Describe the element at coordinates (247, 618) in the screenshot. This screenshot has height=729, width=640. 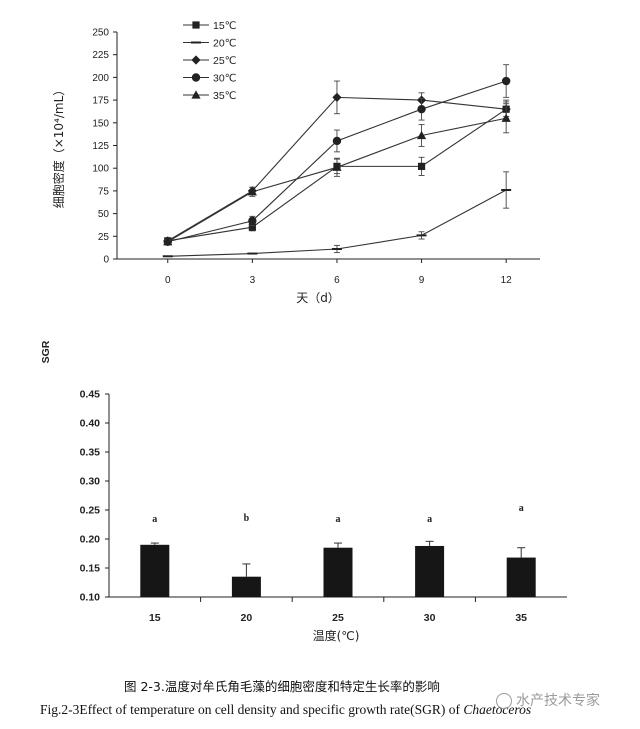
I see `x-tick-label: 20` at that location.